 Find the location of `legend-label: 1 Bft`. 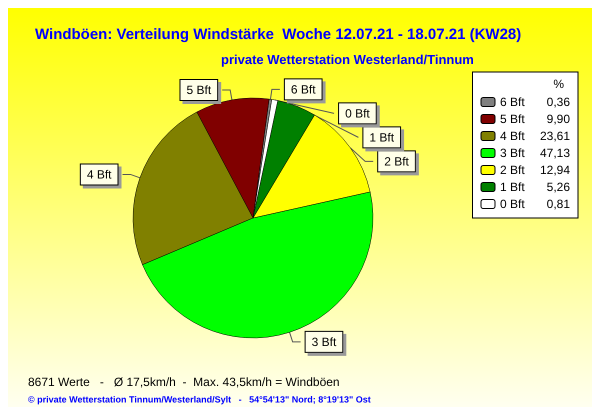

legend-label: 1 Bft is located at coordinates (513, 187).